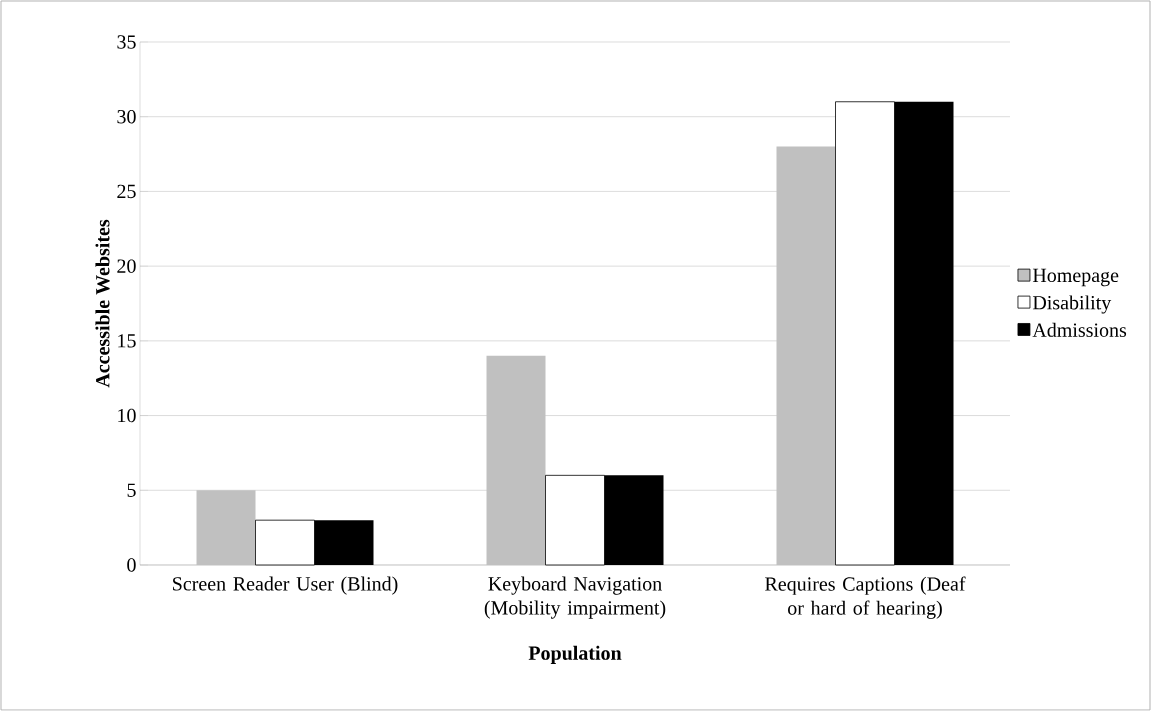  What do you see at coordinates (131, 565) in the screenshot?
I see `y-tick-label: 0` at bounding box center [131, 565].